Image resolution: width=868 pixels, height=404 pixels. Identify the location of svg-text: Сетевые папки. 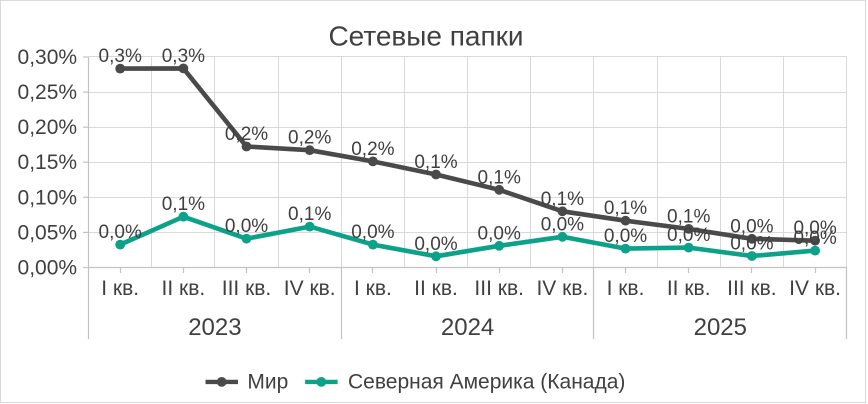
(425, 36).